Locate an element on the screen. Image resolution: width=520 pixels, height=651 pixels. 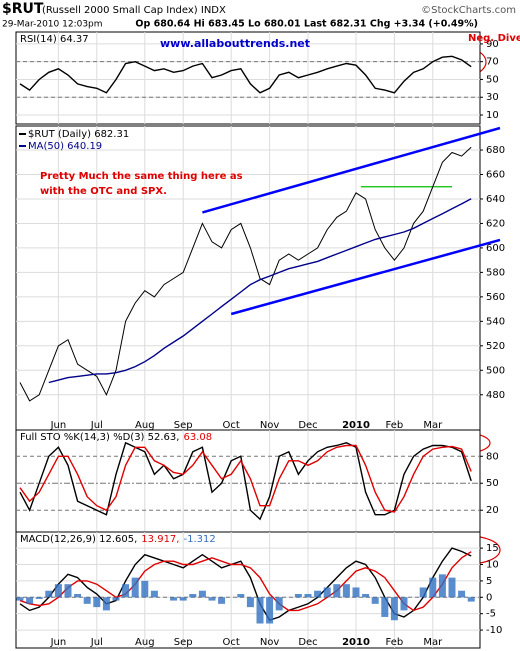
y-tick-label: 520 is located at coordinates (495, 346).